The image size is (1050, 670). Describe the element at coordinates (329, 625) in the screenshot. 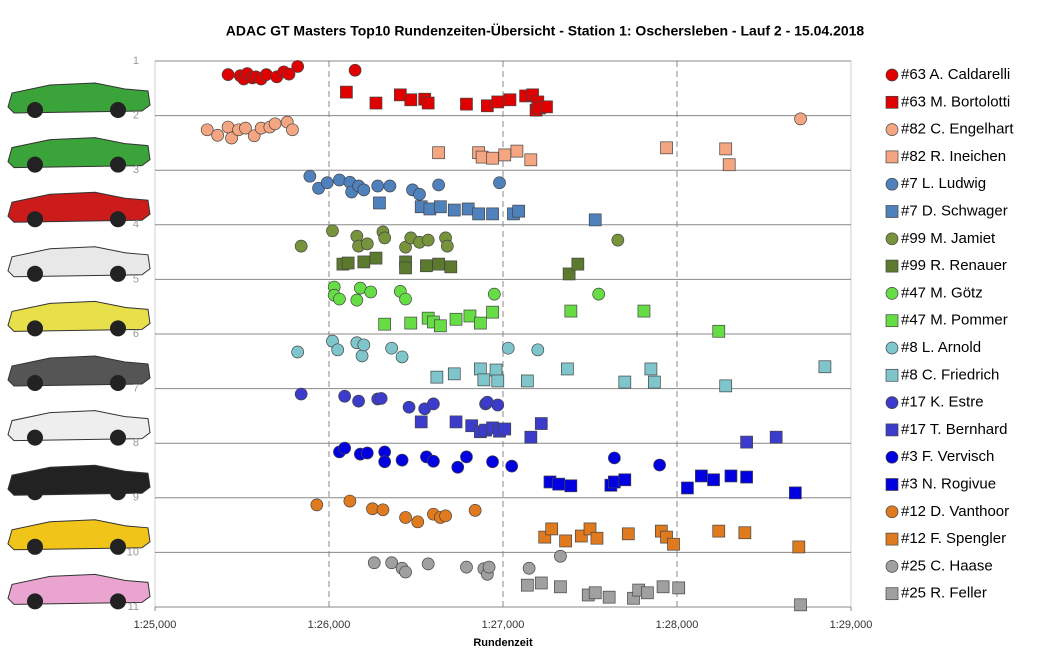

I see `x-tick-label: 1:26,000` at that location.